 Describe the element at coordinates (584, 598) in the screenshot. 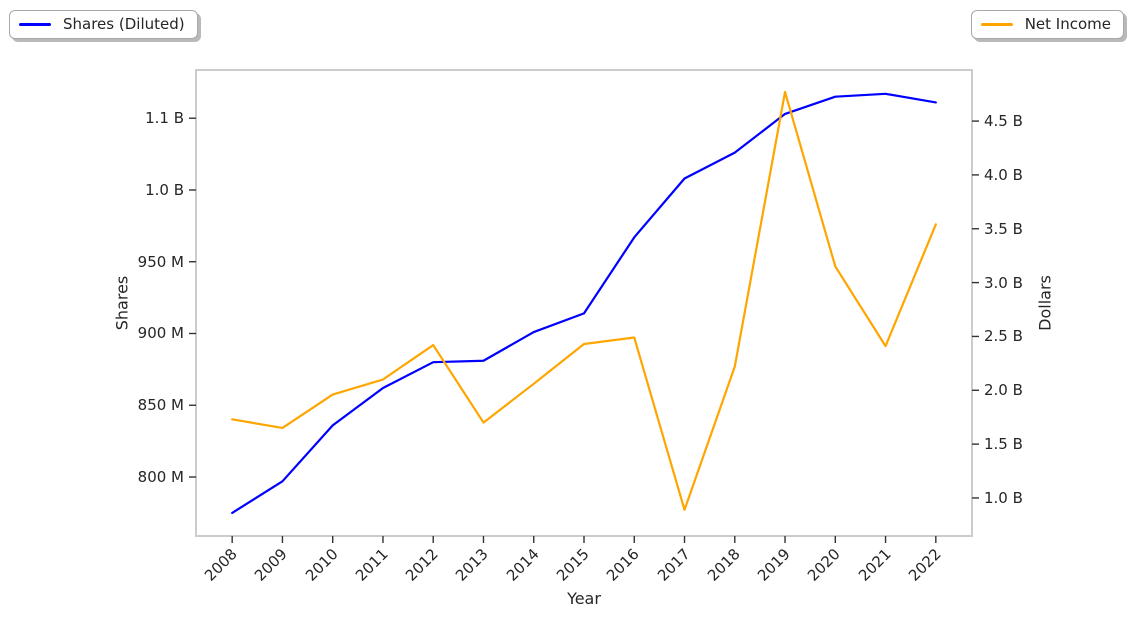

I see `x-axis-label: Year` at that location.